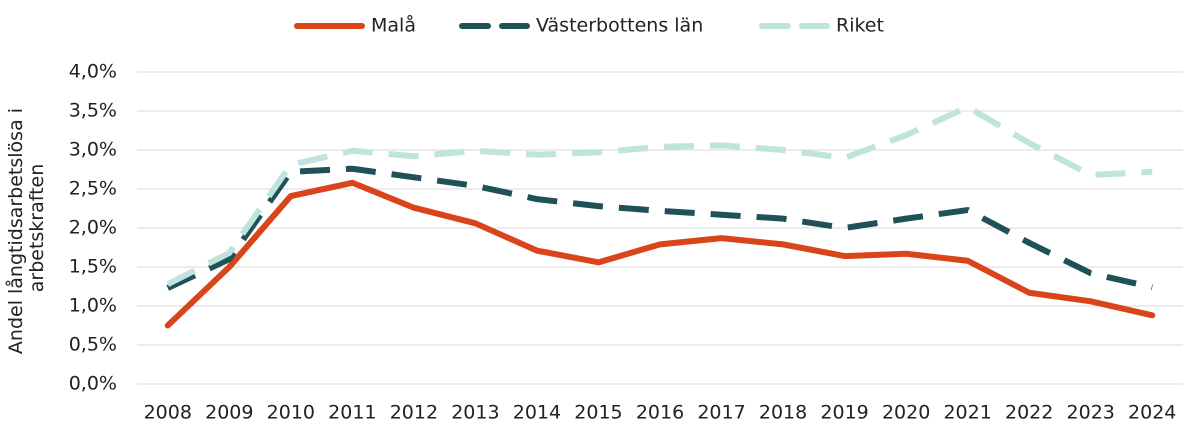 The height and width of the screenshot is (423, 1186). Describe the element at coordinates (93, 189) in the screenshot. I see `y-tick-label: 2,5%` at that location.